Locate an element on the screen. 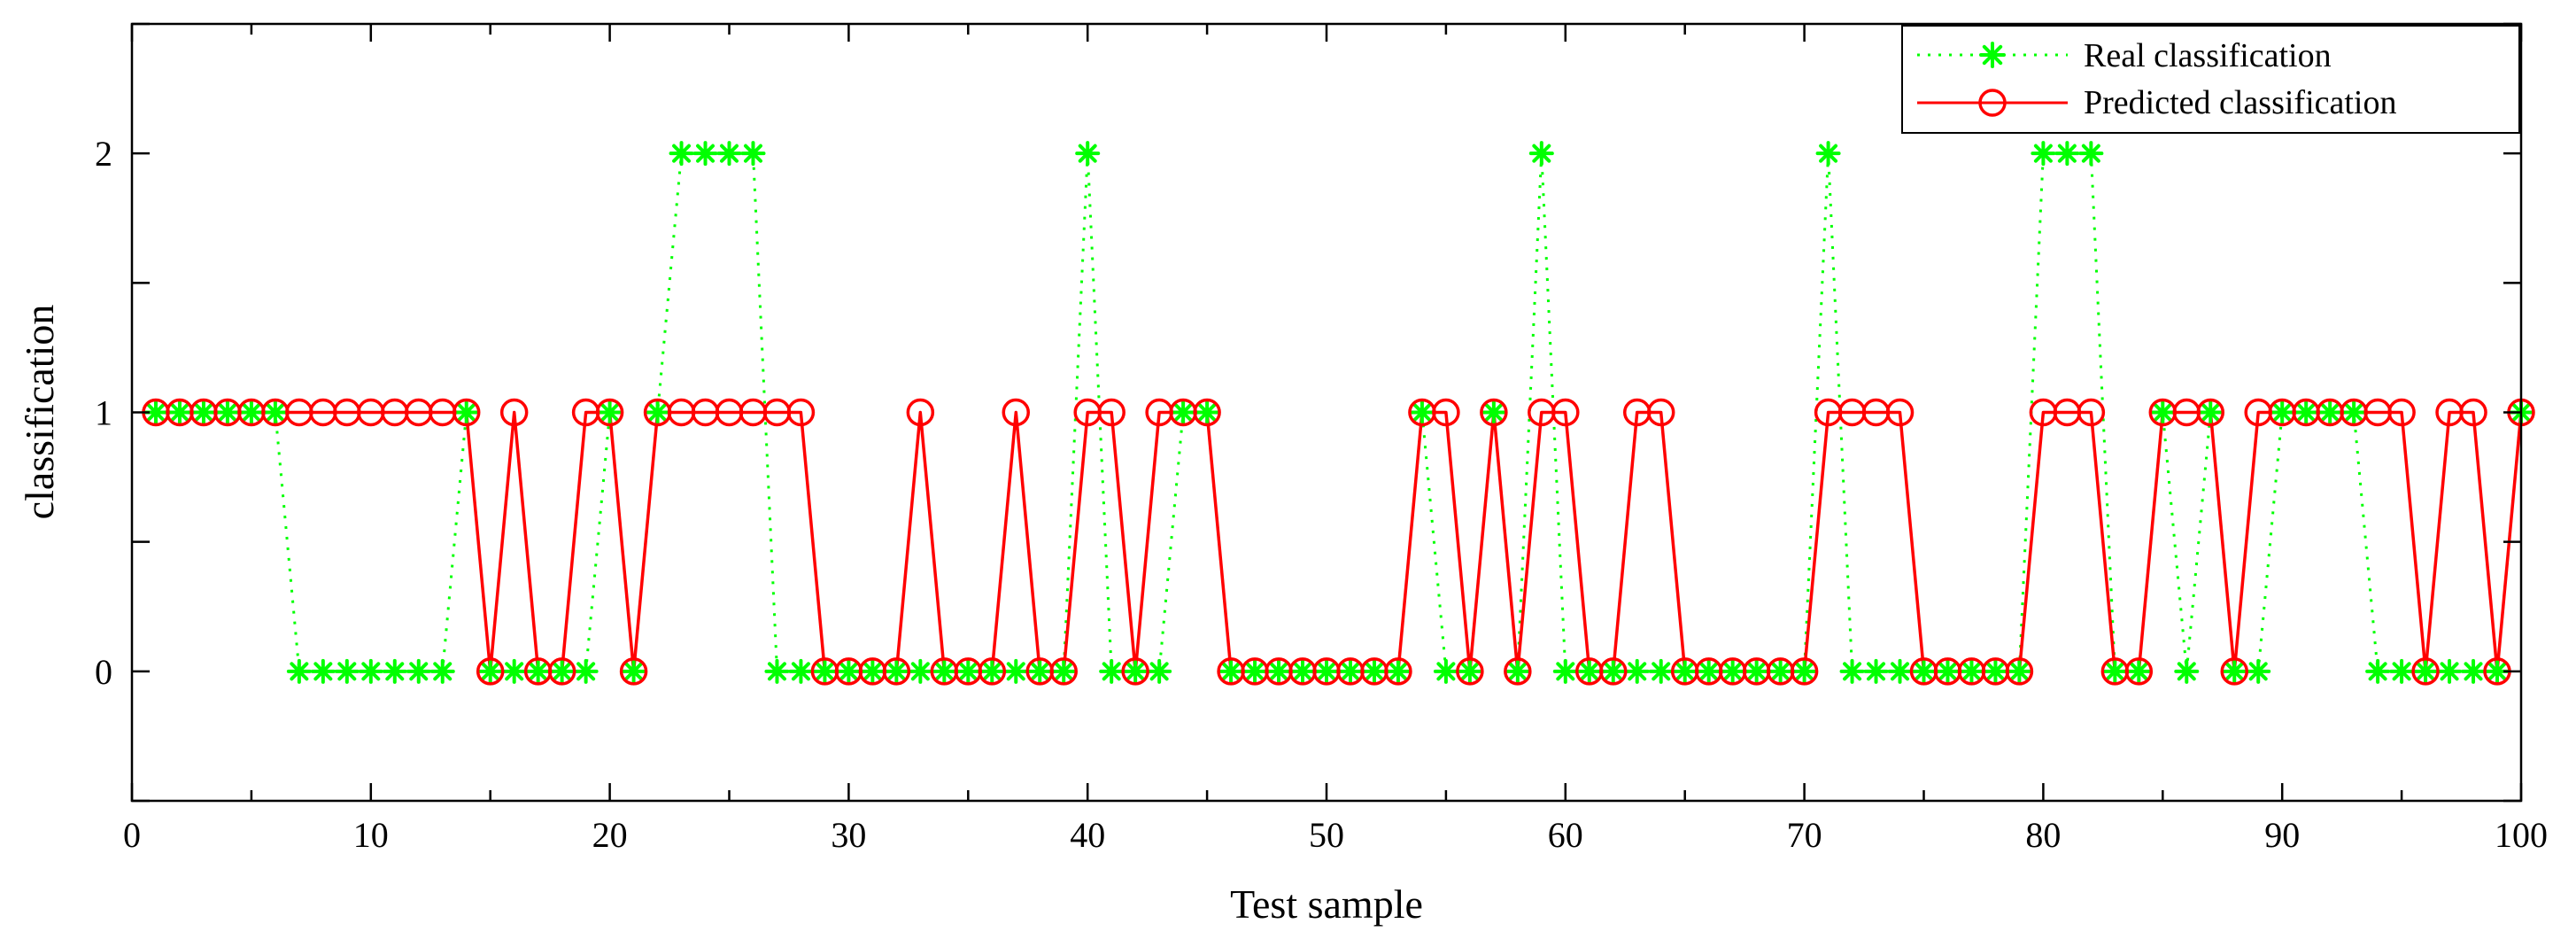  y-axis-title: classification is located at coordinates (39, 412).